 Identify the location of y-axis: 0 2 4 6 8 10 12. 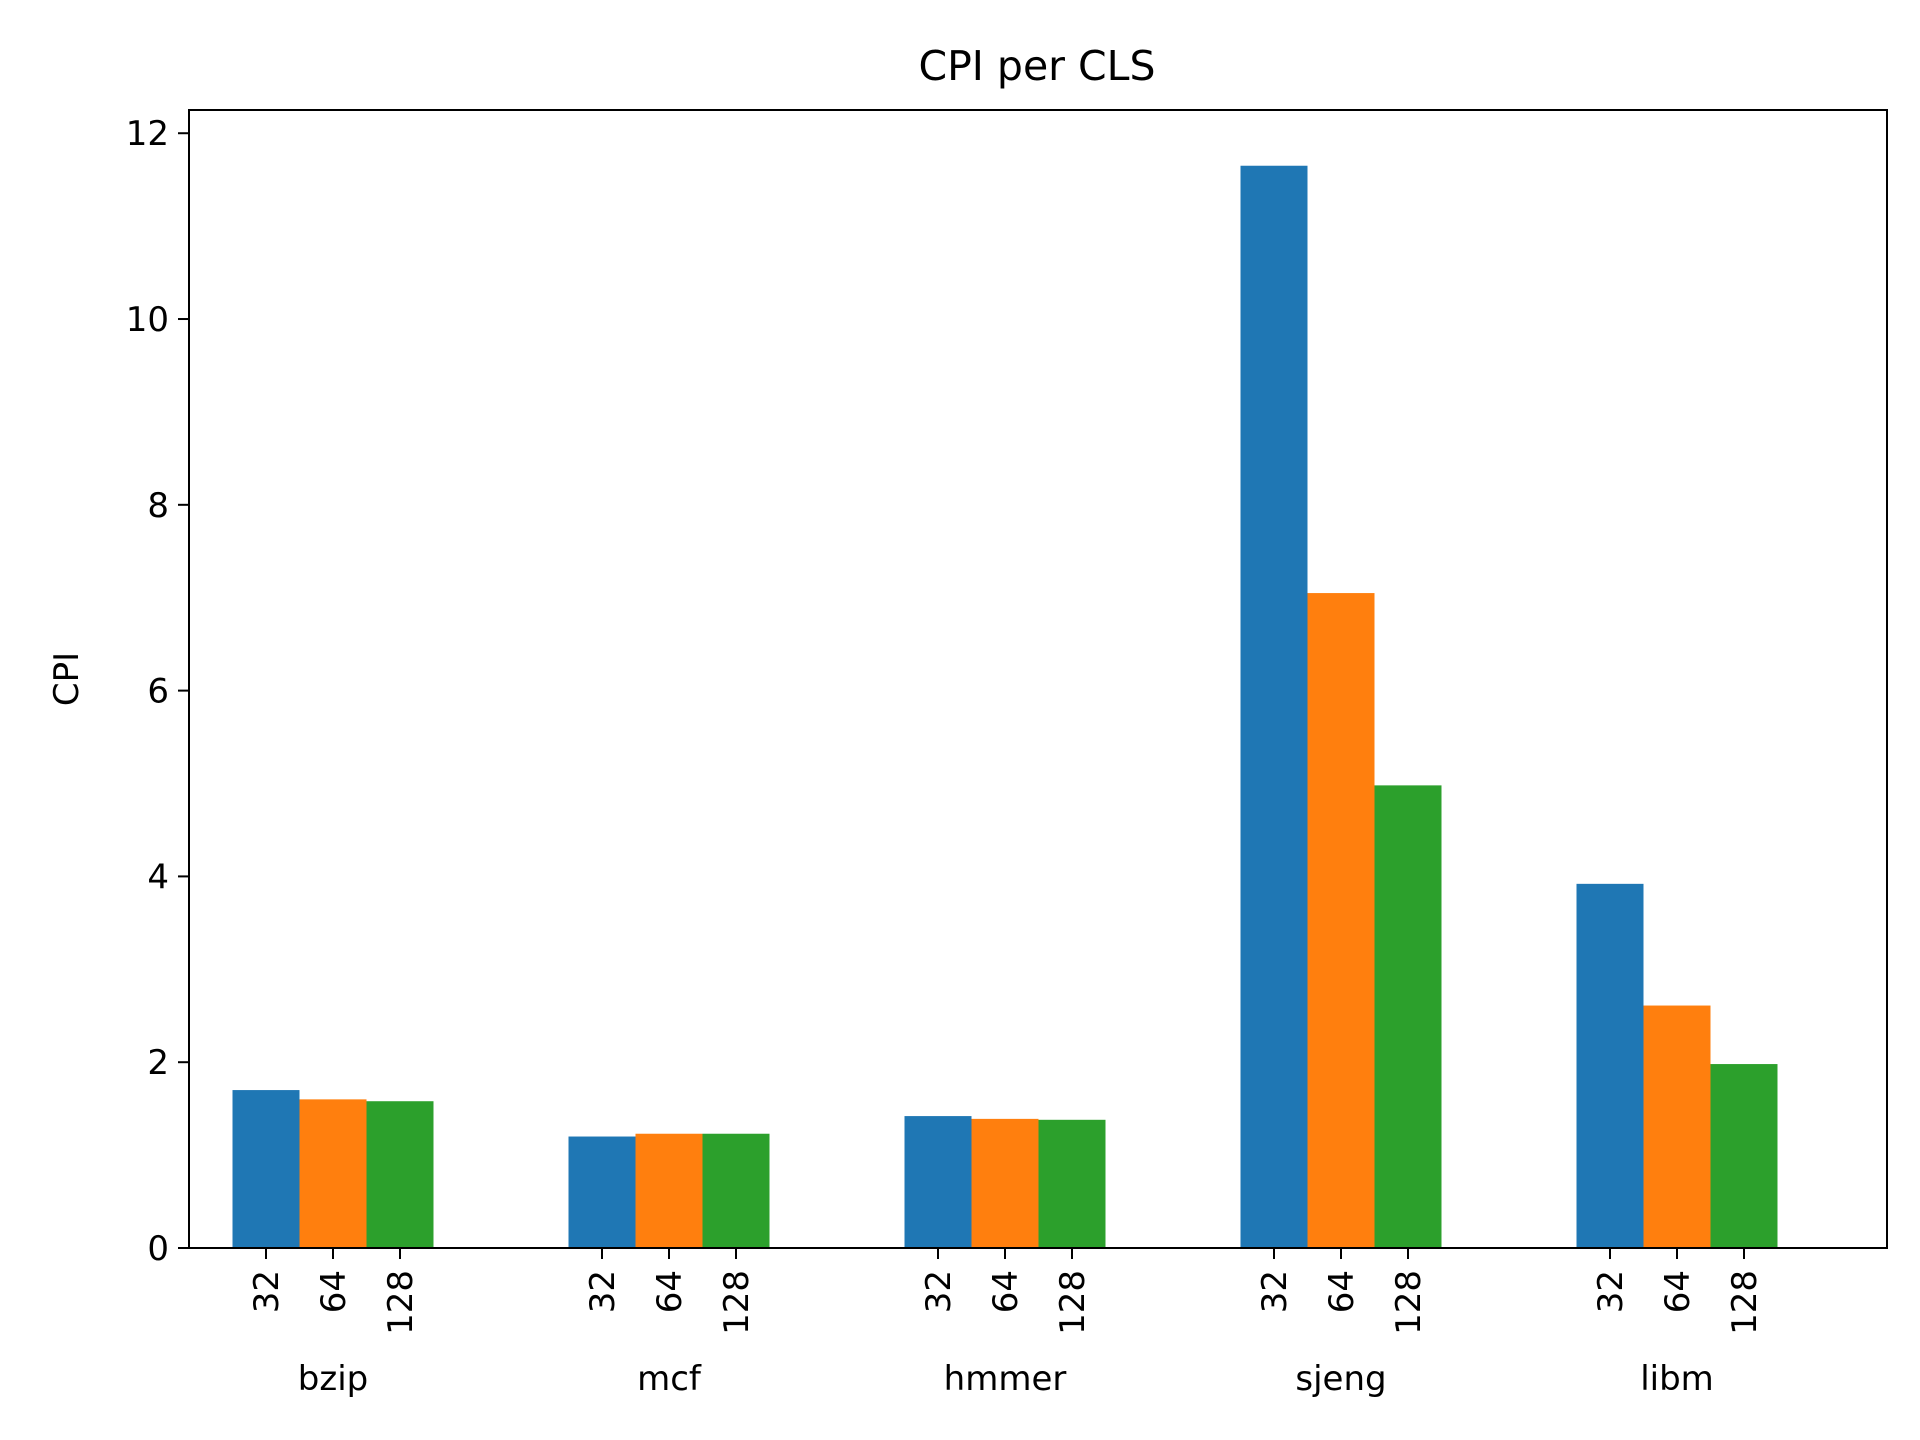
(157, 691).